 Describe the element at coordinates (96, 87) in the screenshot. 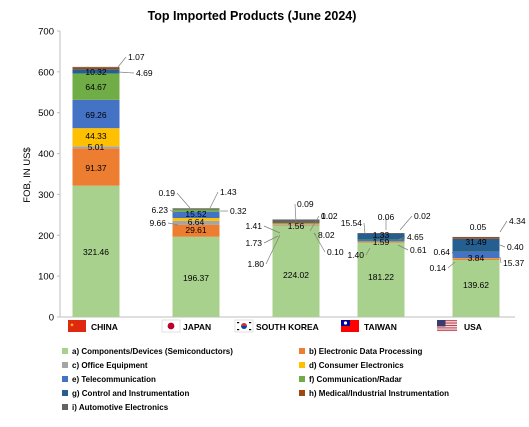

I see `data-label: 64.67` at that location.